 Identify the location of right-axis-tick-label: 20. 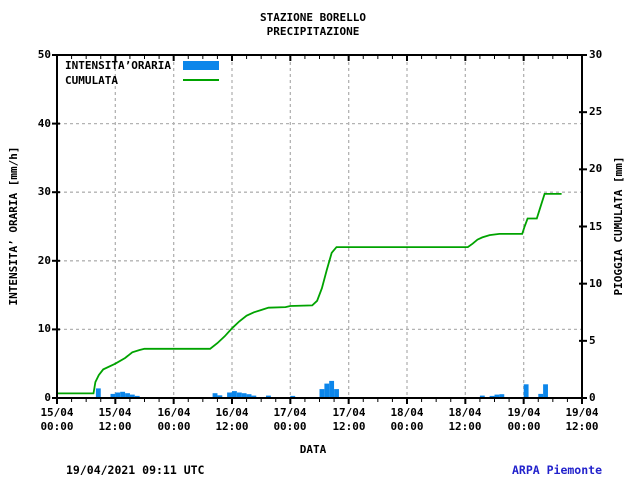
(596, 168).